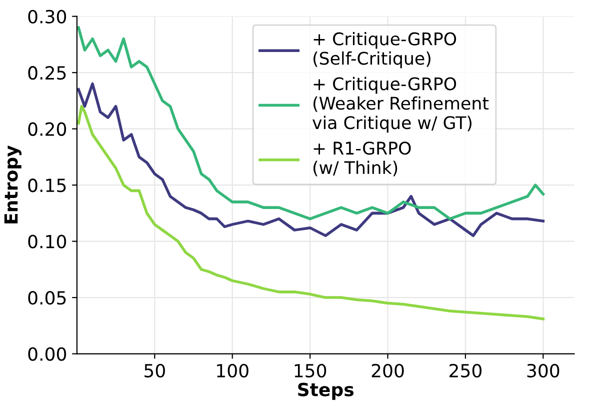  I want to click on x-tick-label: 150, so click(310, 371).